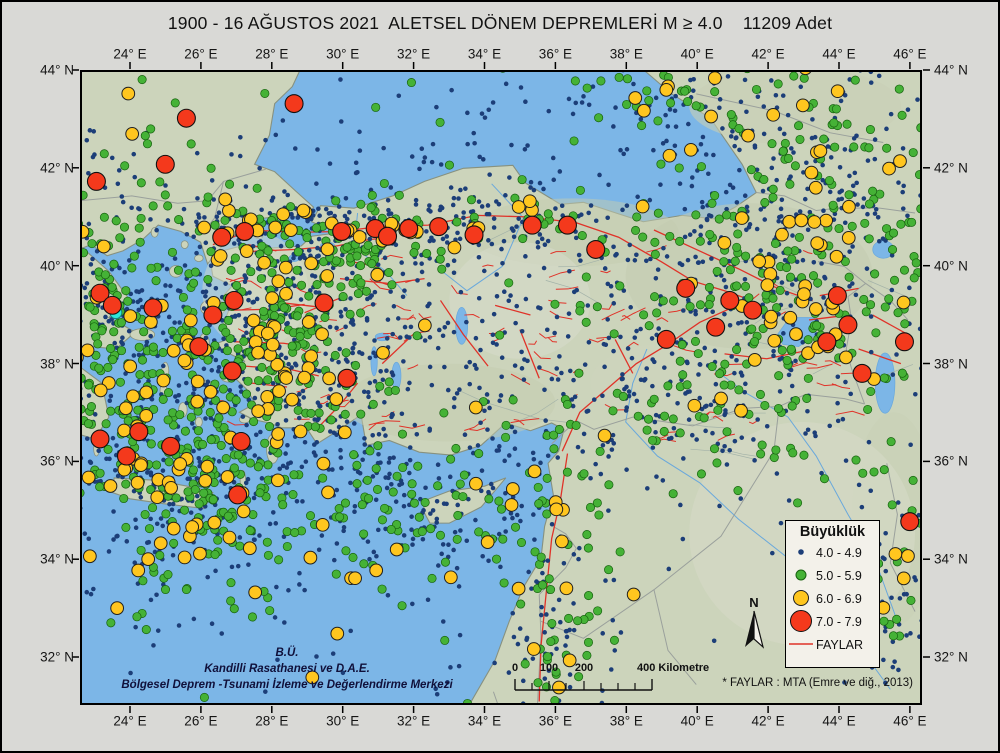  Describe the element at coordinates (549, 668) in the screenshot. I see `scale-label-100: 100` at that location.